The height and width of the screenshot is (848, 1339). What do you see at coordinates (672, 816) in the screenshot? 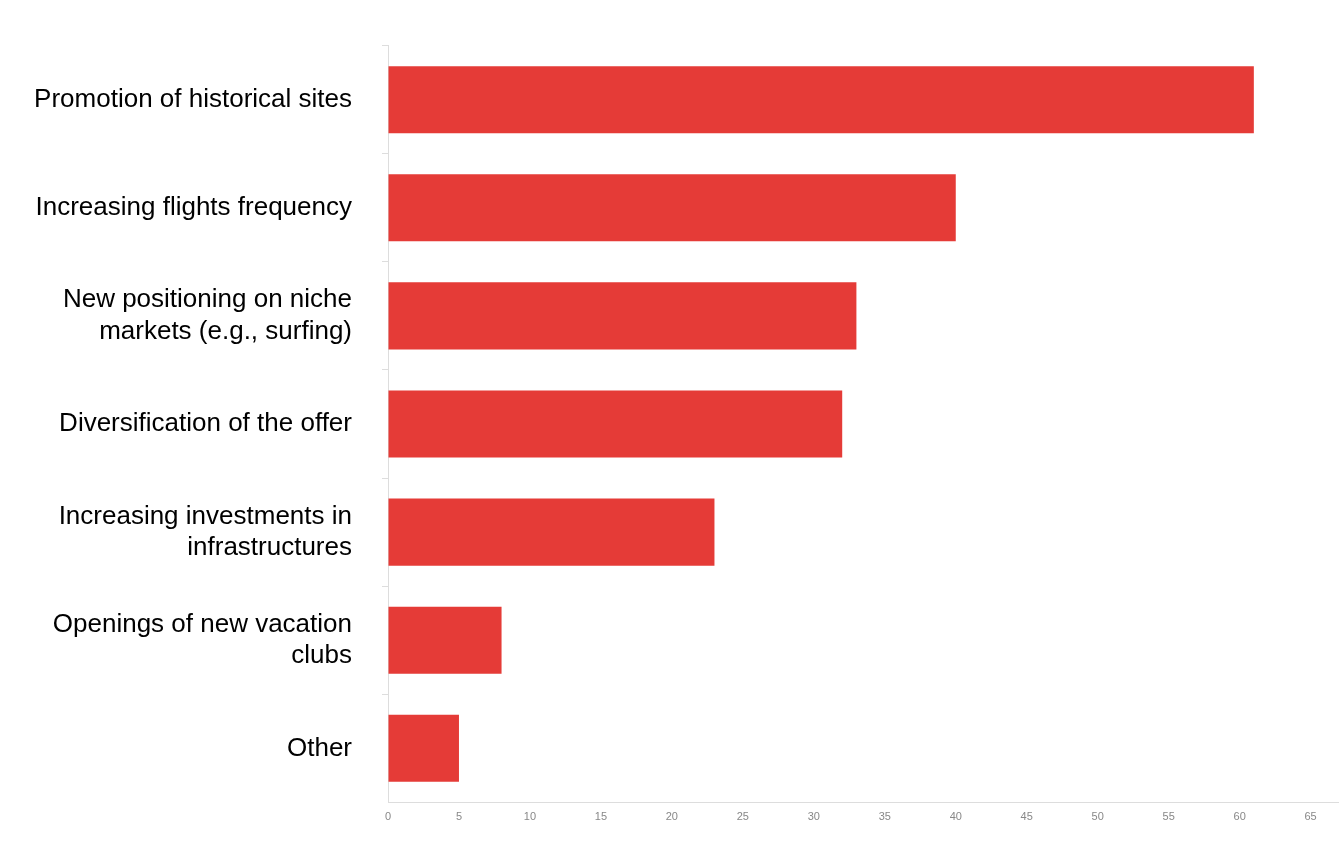
I see `x-tick-label: 20` at bounding box center [672, 816].